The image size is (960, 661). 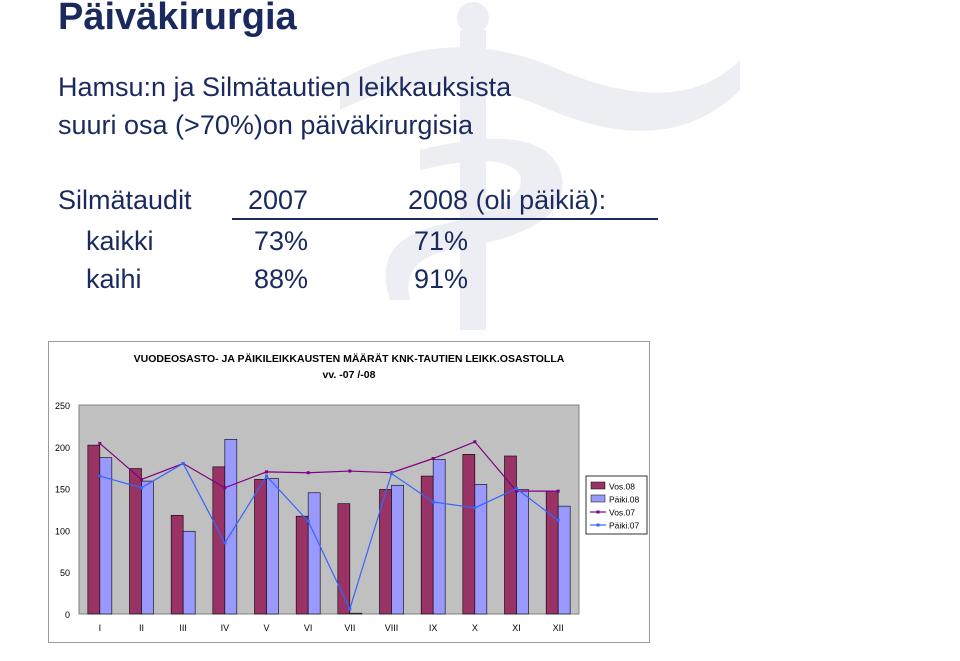 I want to click on x-tick-label: IX, so click(x=433, y=628).